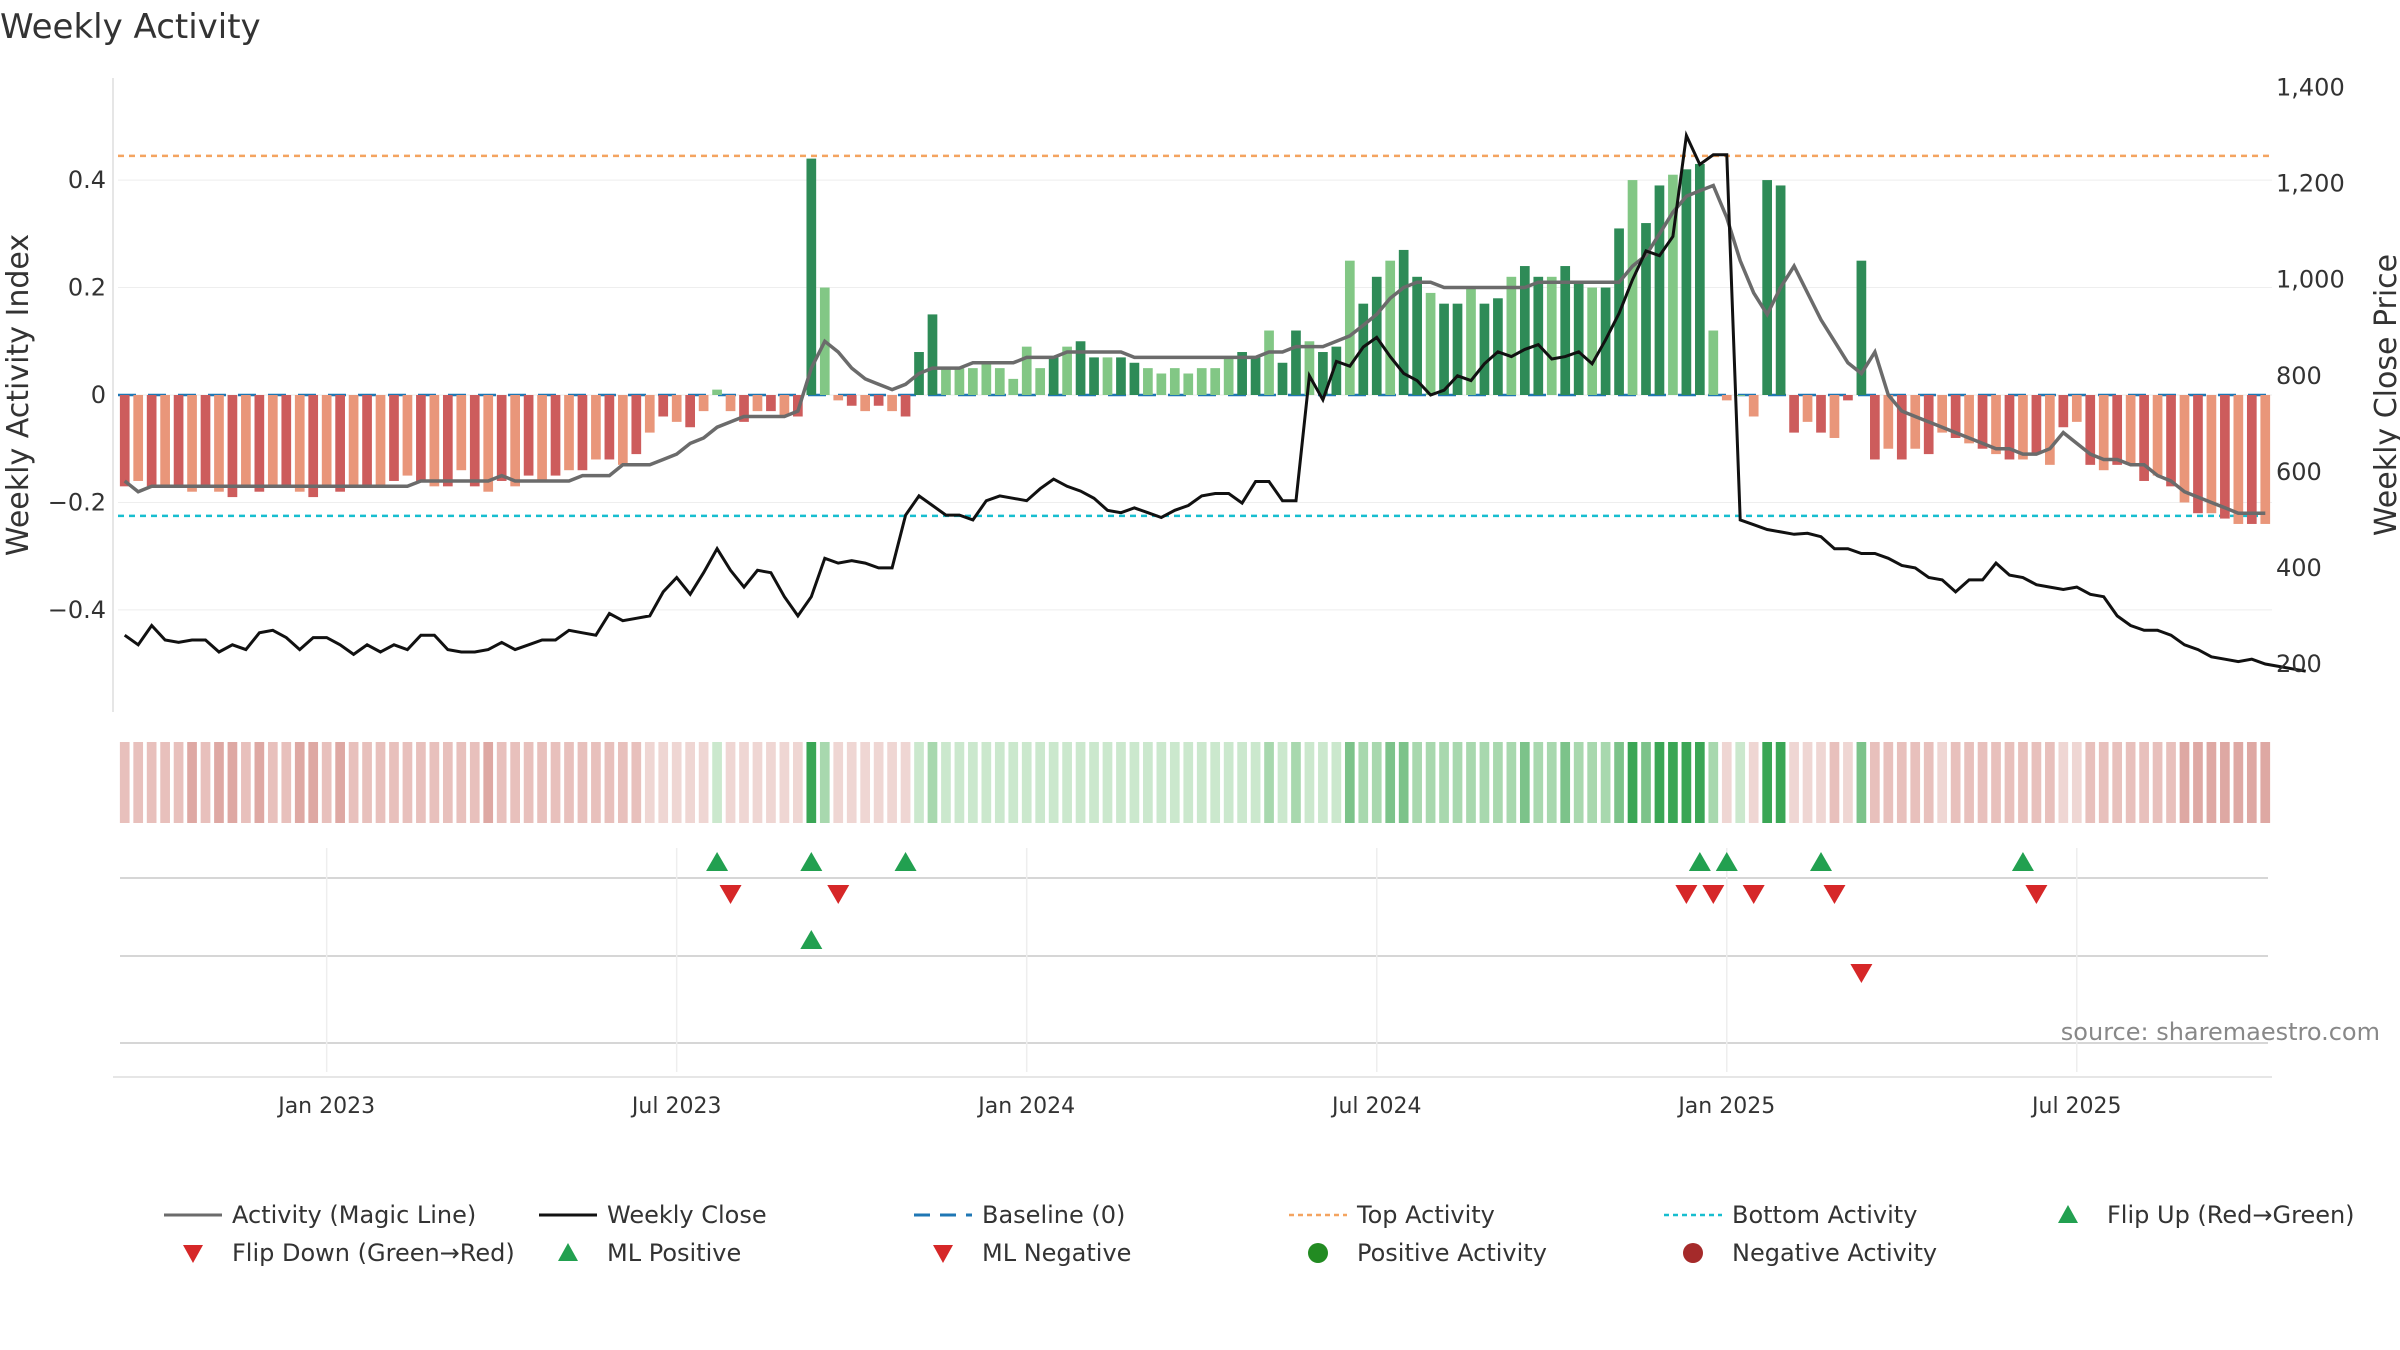  Describe the element at coordinates (2299, 376) in the screenshot. I see `y2-tick-label: 800` at that location.